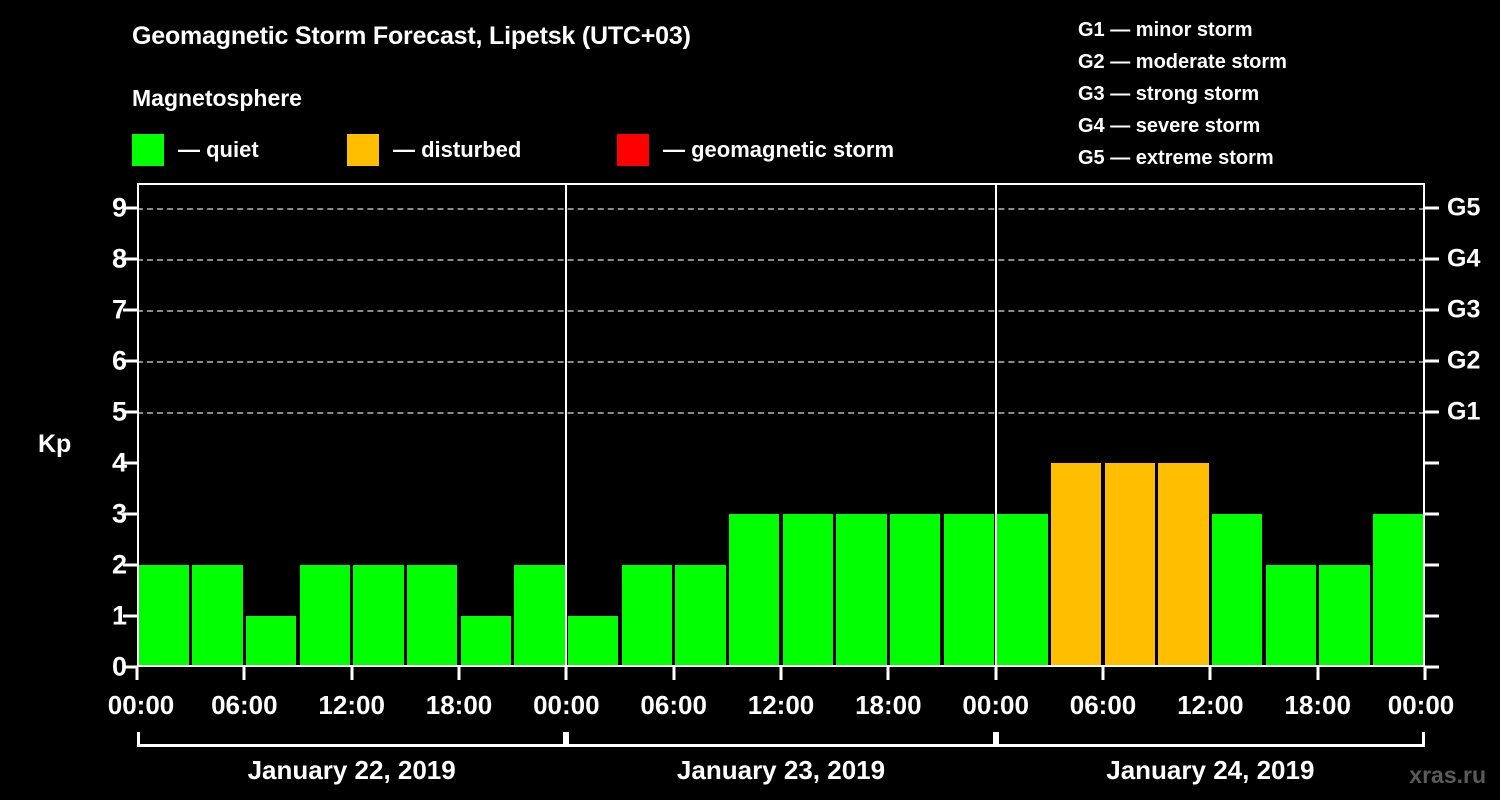  I want to click on disturbed-swatch, so click(363, 150).